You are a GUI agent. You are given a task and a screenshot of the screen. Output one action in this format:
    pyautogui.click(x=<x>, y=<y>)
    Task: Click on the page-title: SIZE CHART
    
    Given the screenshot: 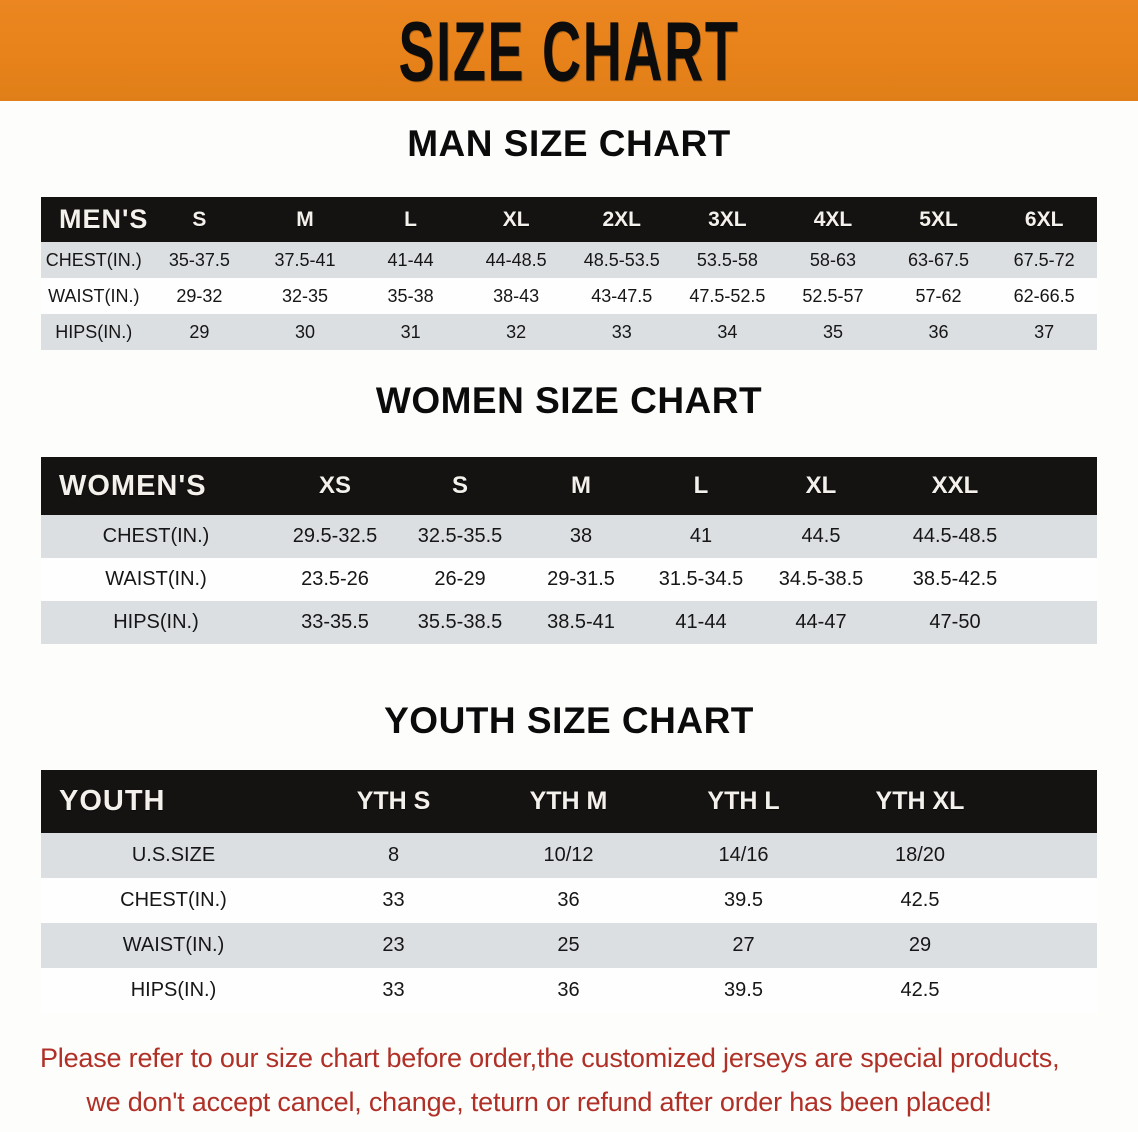 What is the action you would take?
    pyautogui.click(x=569, y=50)
    